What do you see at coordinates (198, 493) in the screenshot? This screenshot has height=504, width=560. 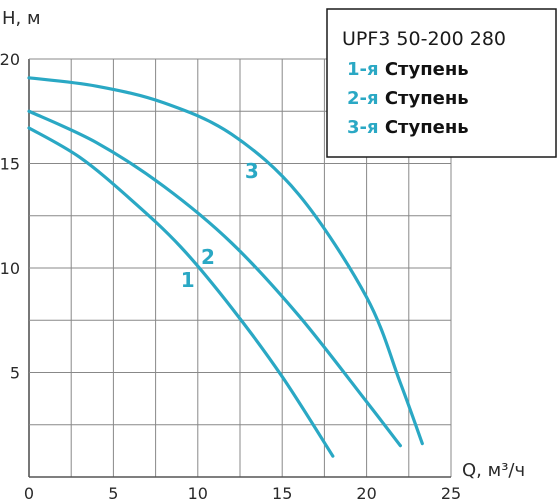 I see `x-tick-label: 10` at bounding box center [198, 493].